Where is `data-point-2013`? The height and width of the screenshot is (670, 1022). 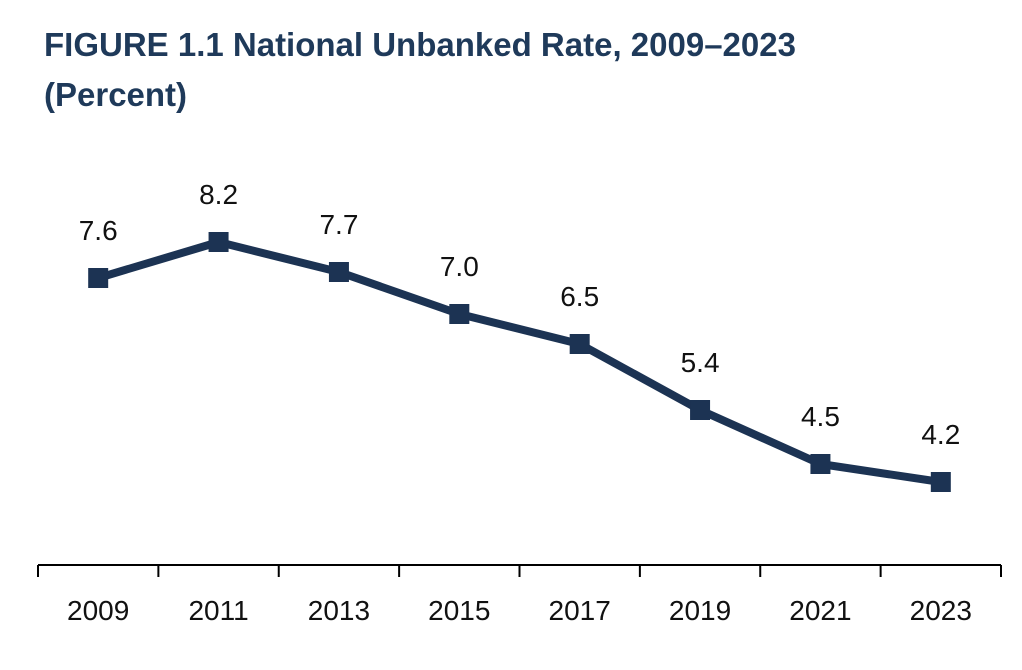 data-point-2013 is located at coordinates (338, 272).